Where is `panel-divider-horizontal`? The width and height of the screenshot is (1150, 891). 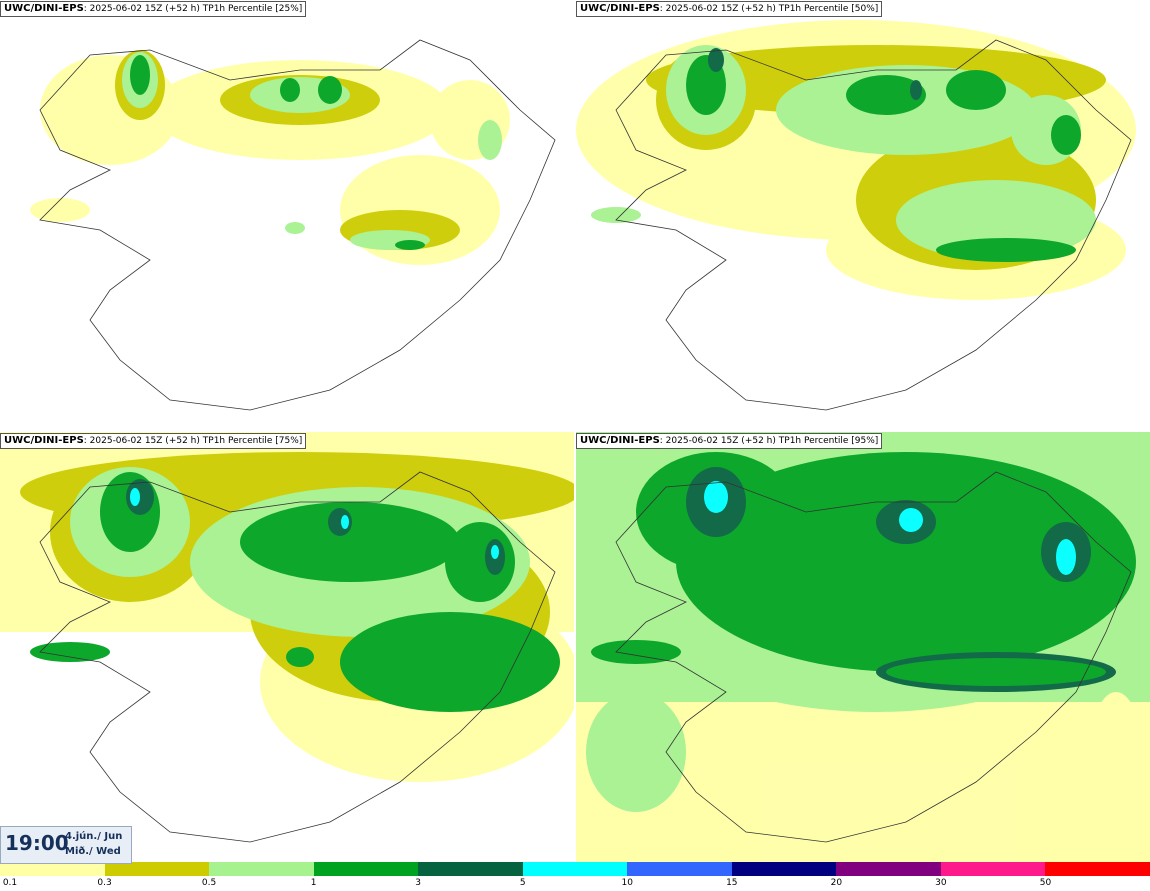 panel-divider-horizontal is located at coordinates (575, 431).